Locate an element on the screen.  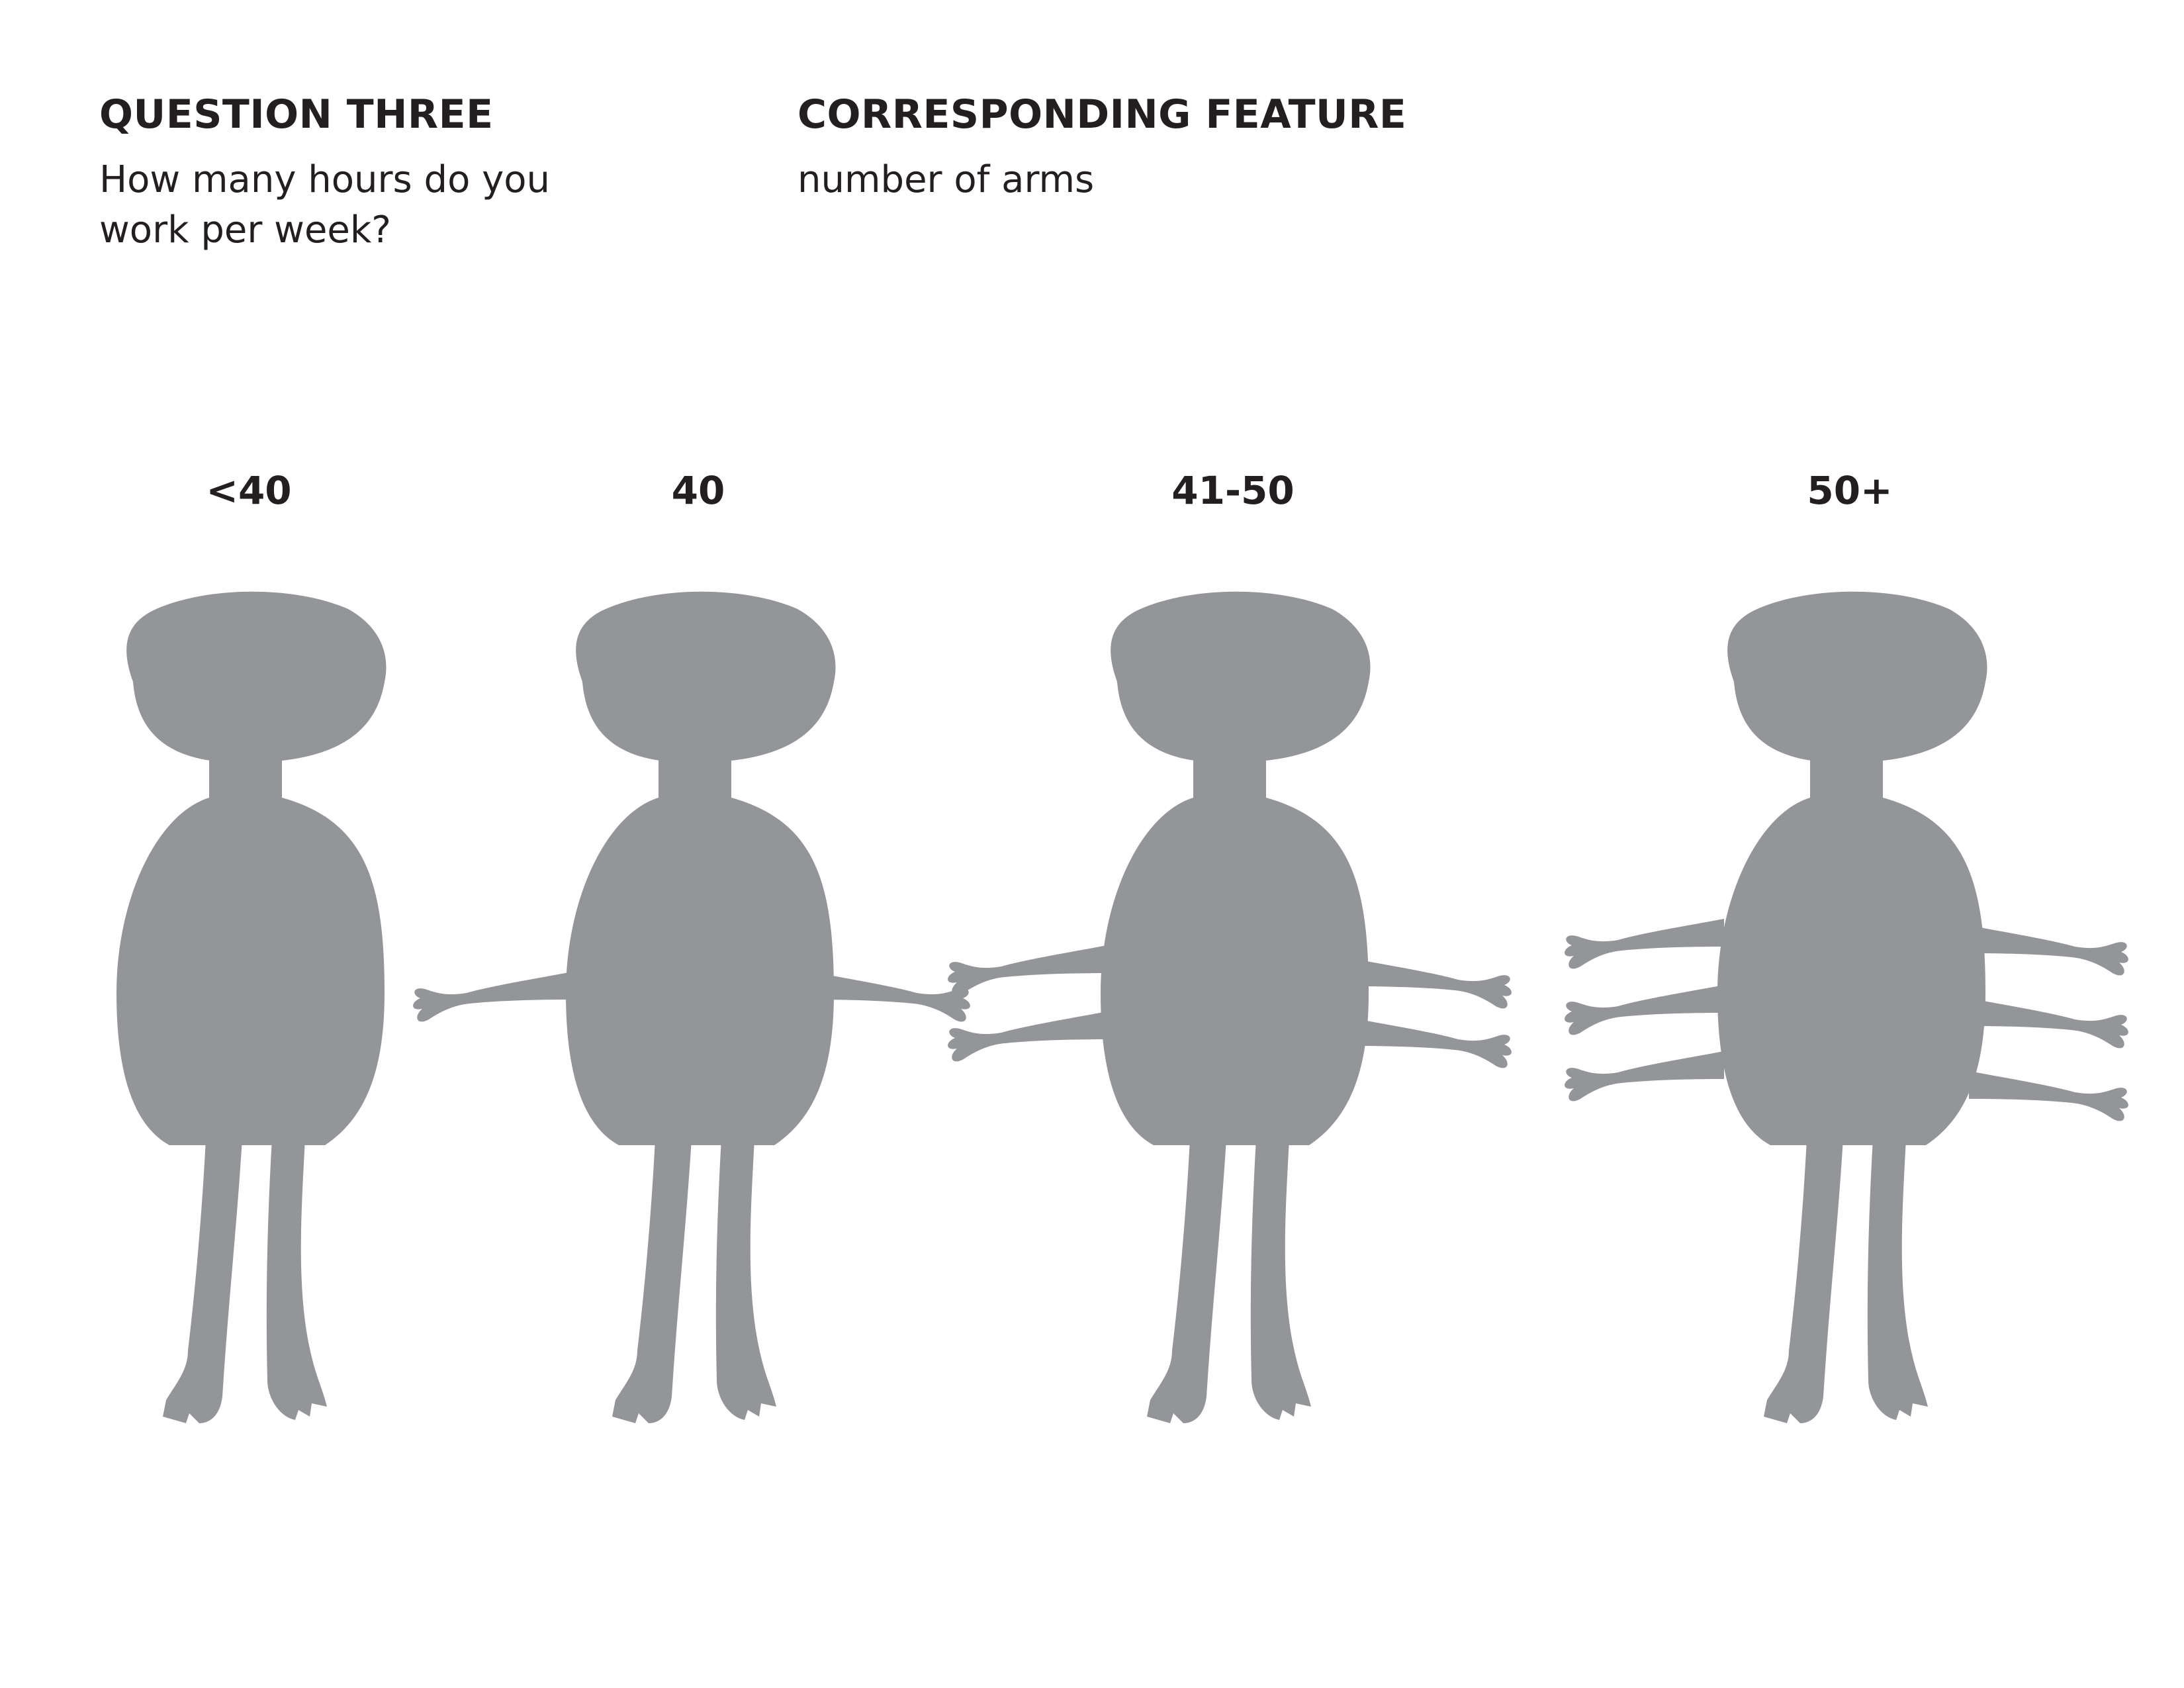
category-label-50-plus: 50+ is located at coordinates (1850, 490).